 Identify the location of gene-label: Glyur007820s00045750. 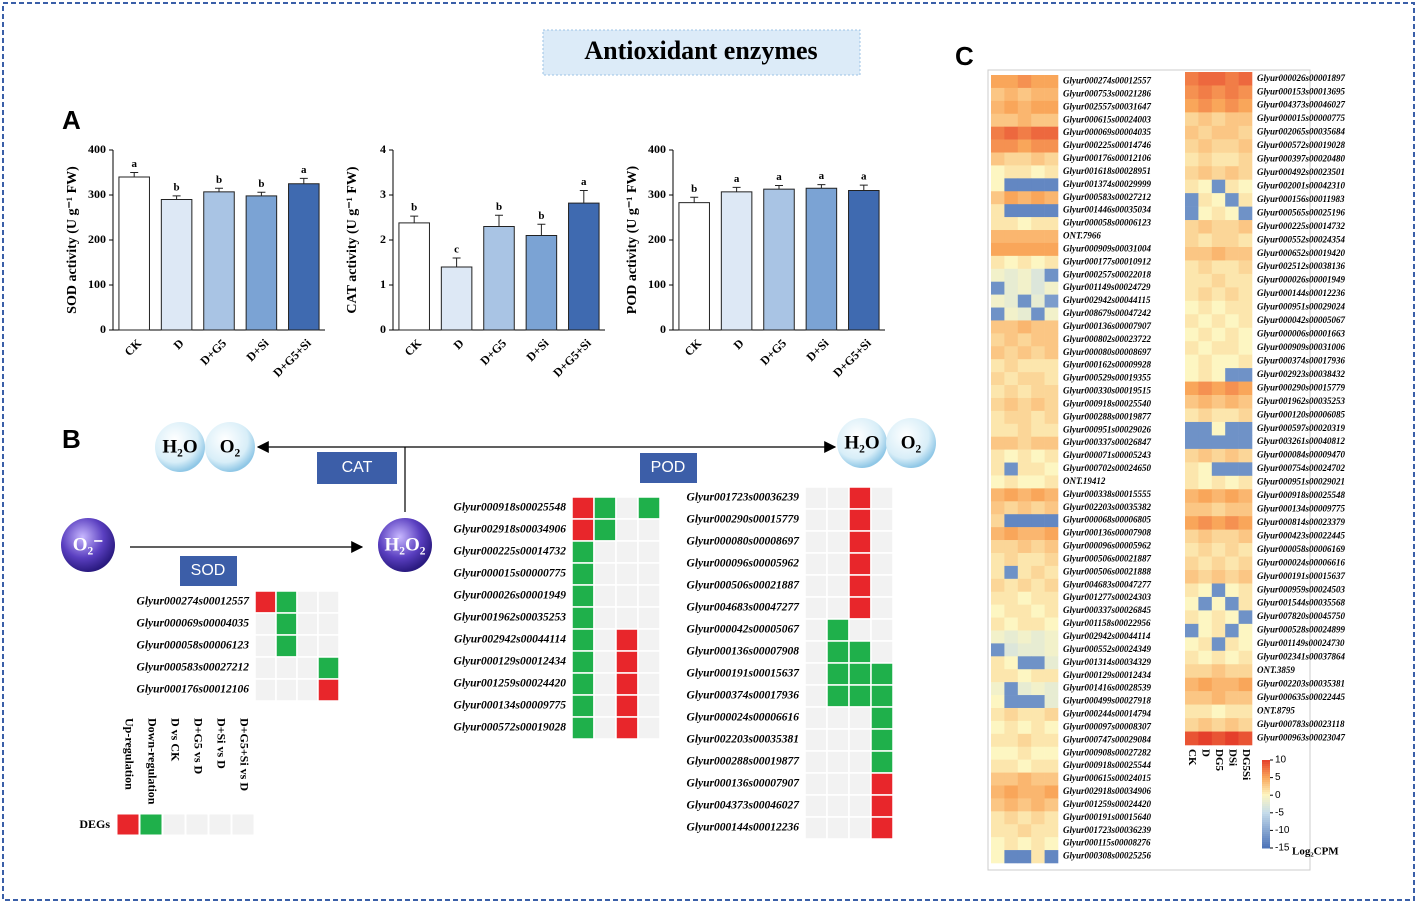
(1301, 616).